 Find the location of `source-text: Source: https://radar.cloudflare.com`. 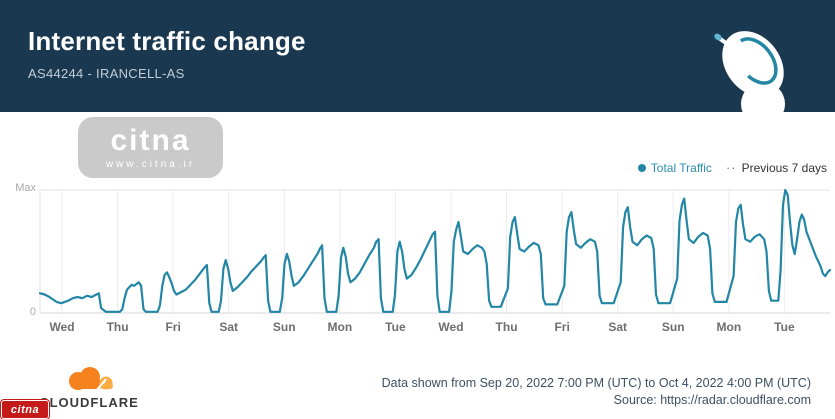

source-text: Source: https://radar.cloudflare.com is located at coordinates (712, 400).